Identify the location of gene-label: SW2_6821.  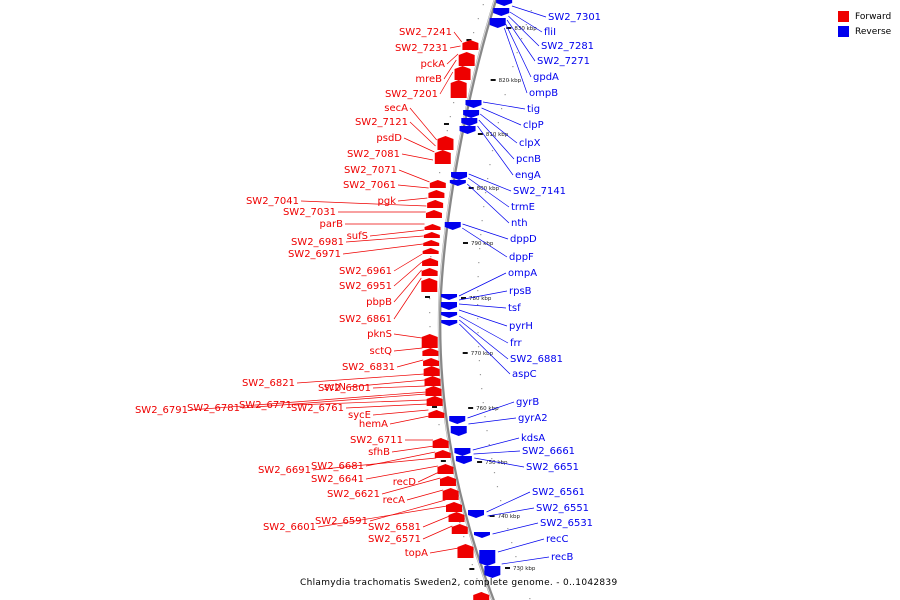
(268, 383).